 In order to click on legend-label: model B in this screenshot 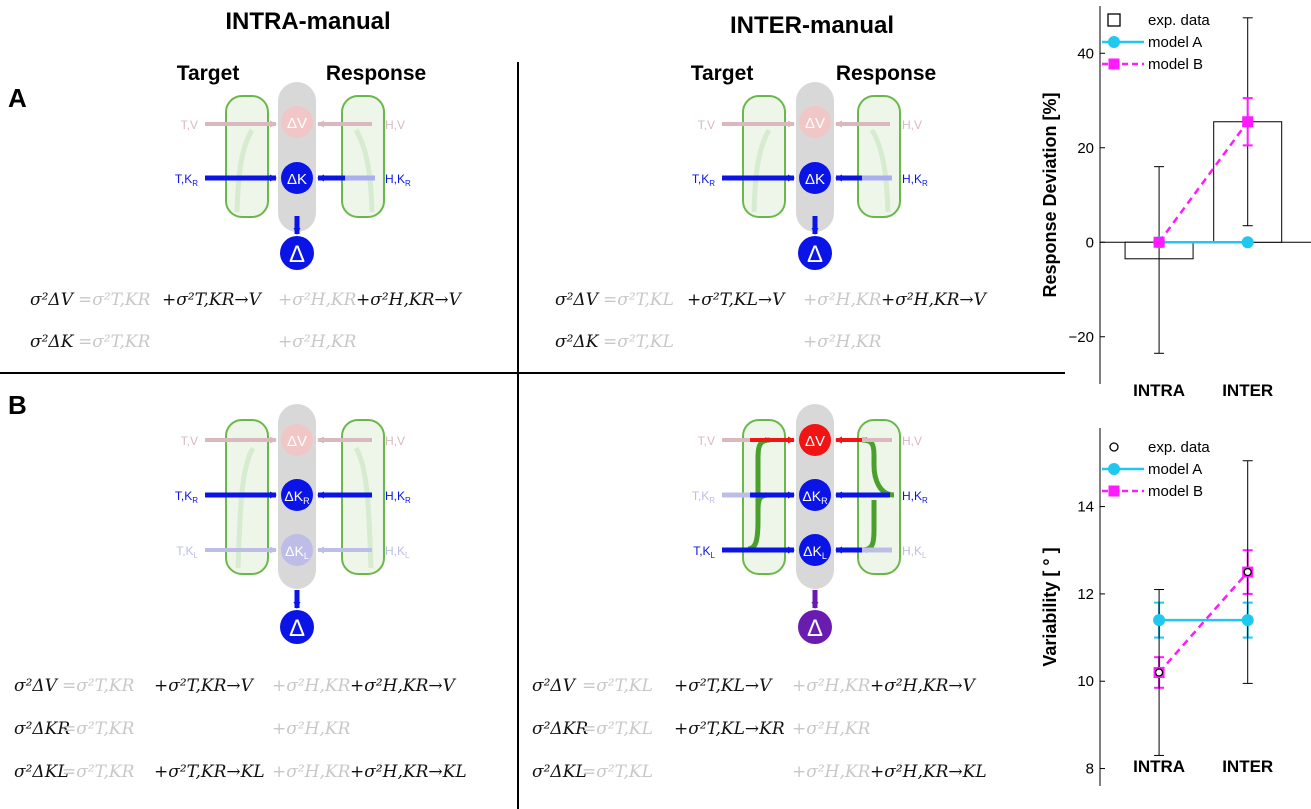, I will do `click(1175, 491)`.